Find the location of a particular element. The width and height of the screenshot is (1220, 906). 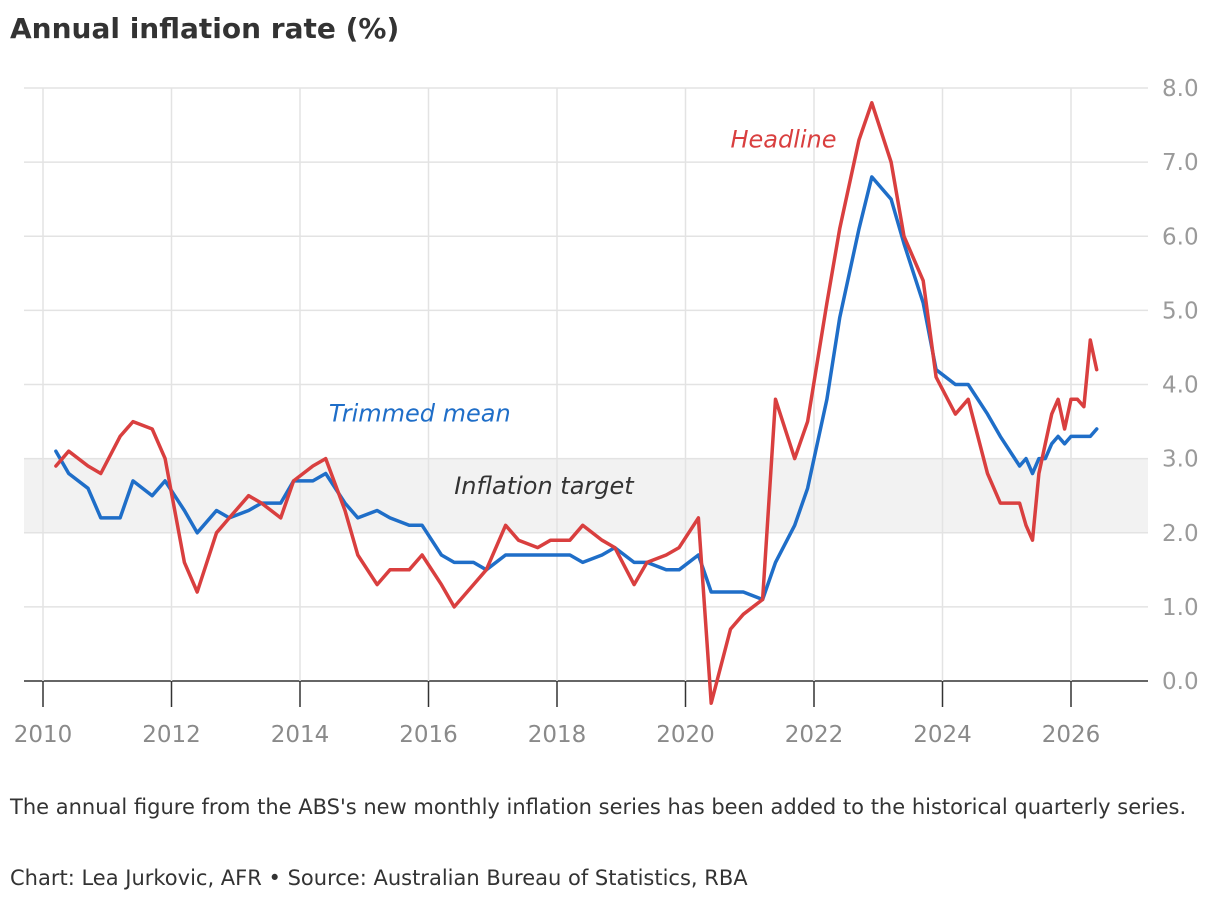

x-tick-label: 2020 is located at coordinates (685, 735).